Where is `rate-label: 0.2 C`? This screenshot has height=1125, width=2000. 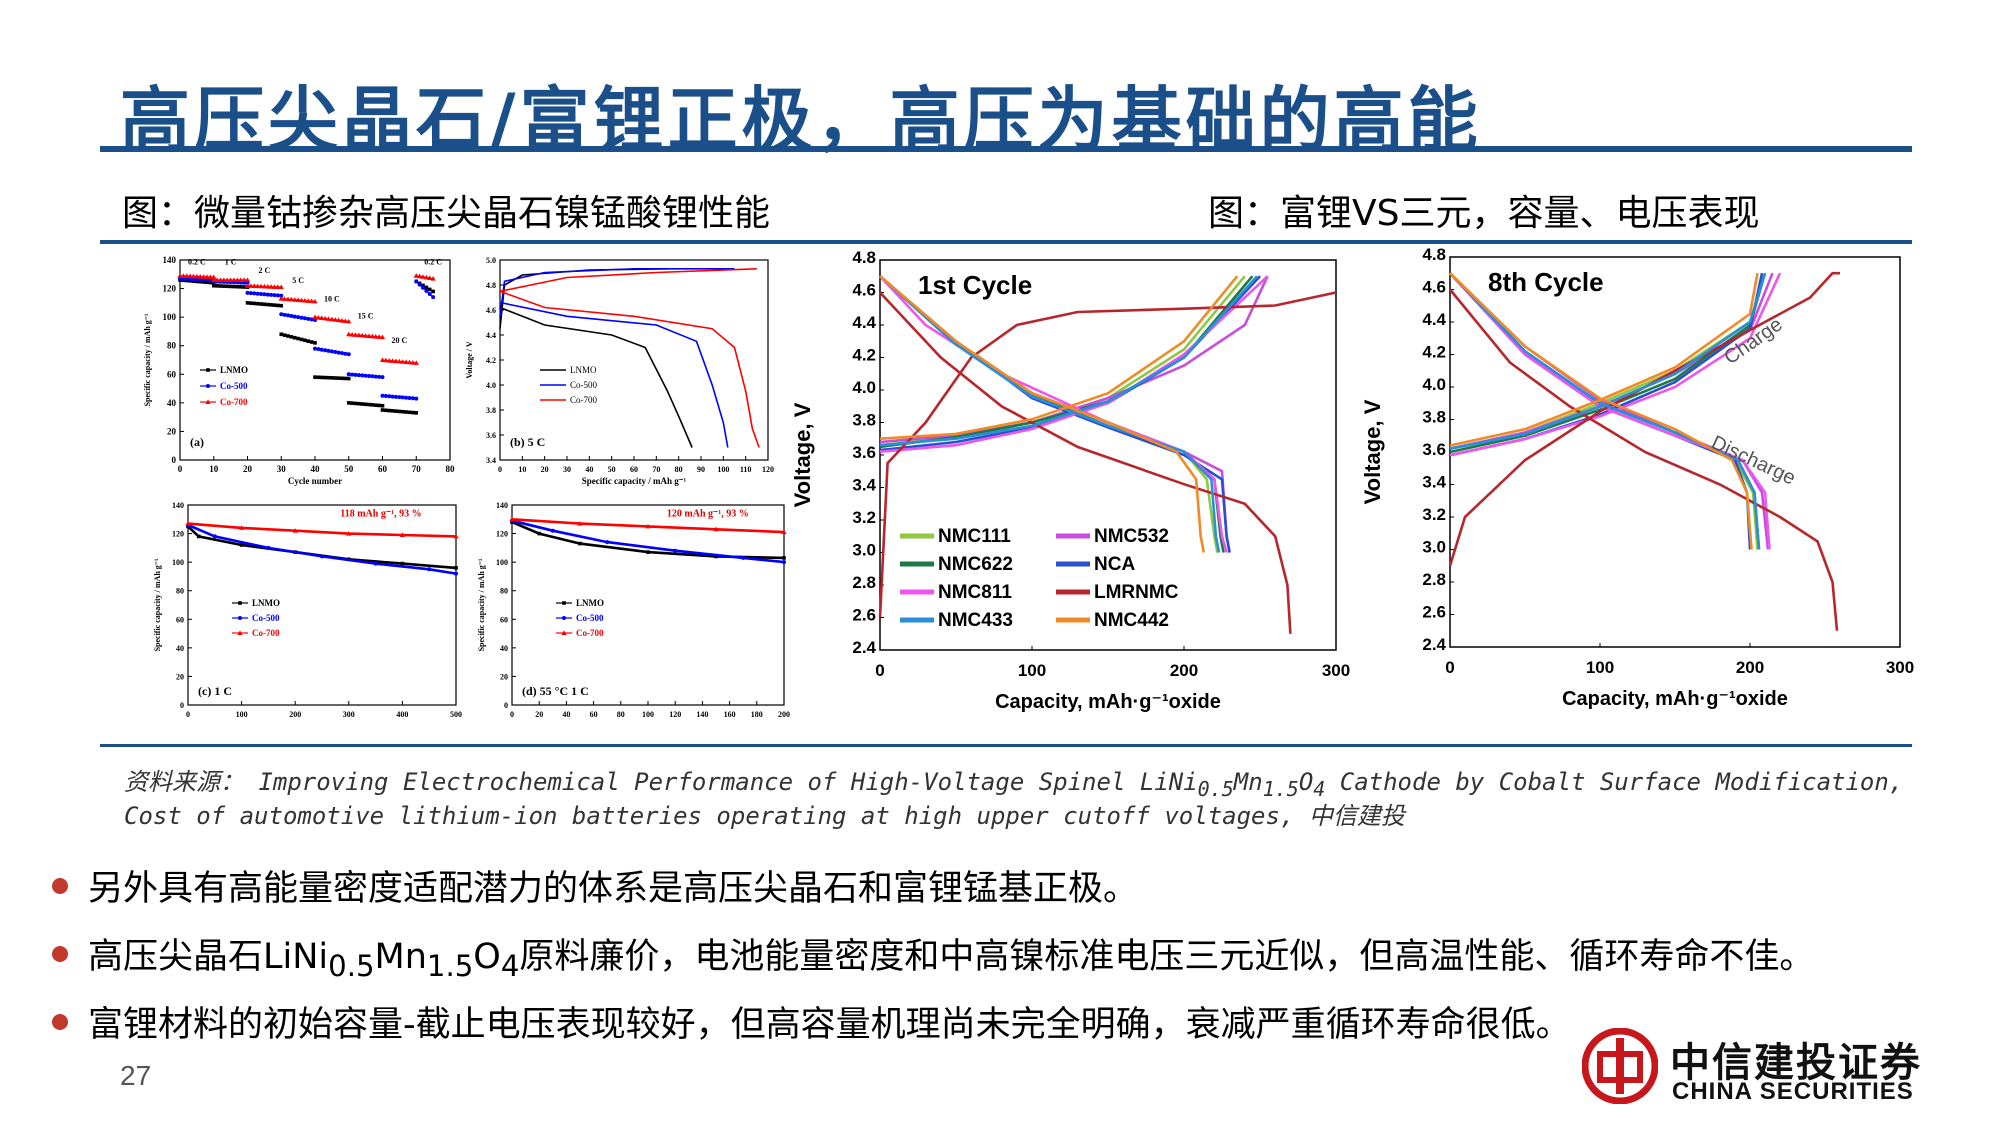 rate-label: 0.2 C is located at coordinates (433, 261).